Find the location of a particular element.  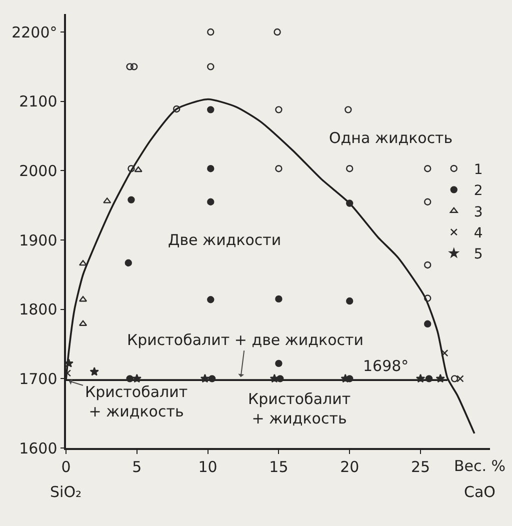

y-tick-label: 2200° is located at coordinates (35, 32).